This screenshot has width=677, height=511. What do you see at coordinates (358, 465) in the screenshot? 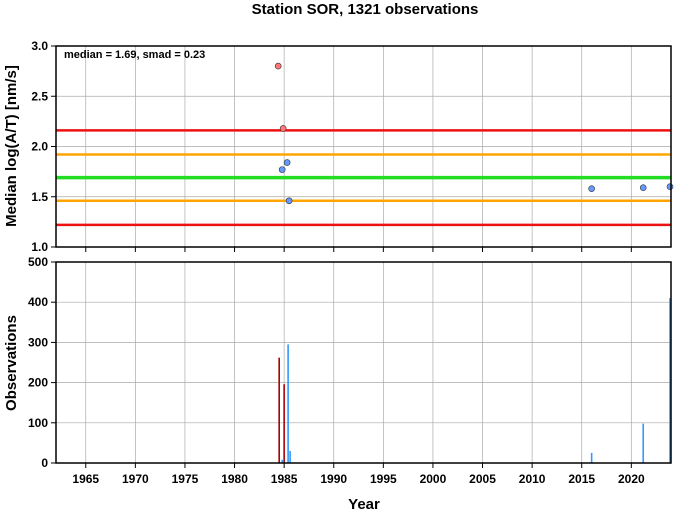
I see `observations-x-ticks` at bounding box center [358, 465].